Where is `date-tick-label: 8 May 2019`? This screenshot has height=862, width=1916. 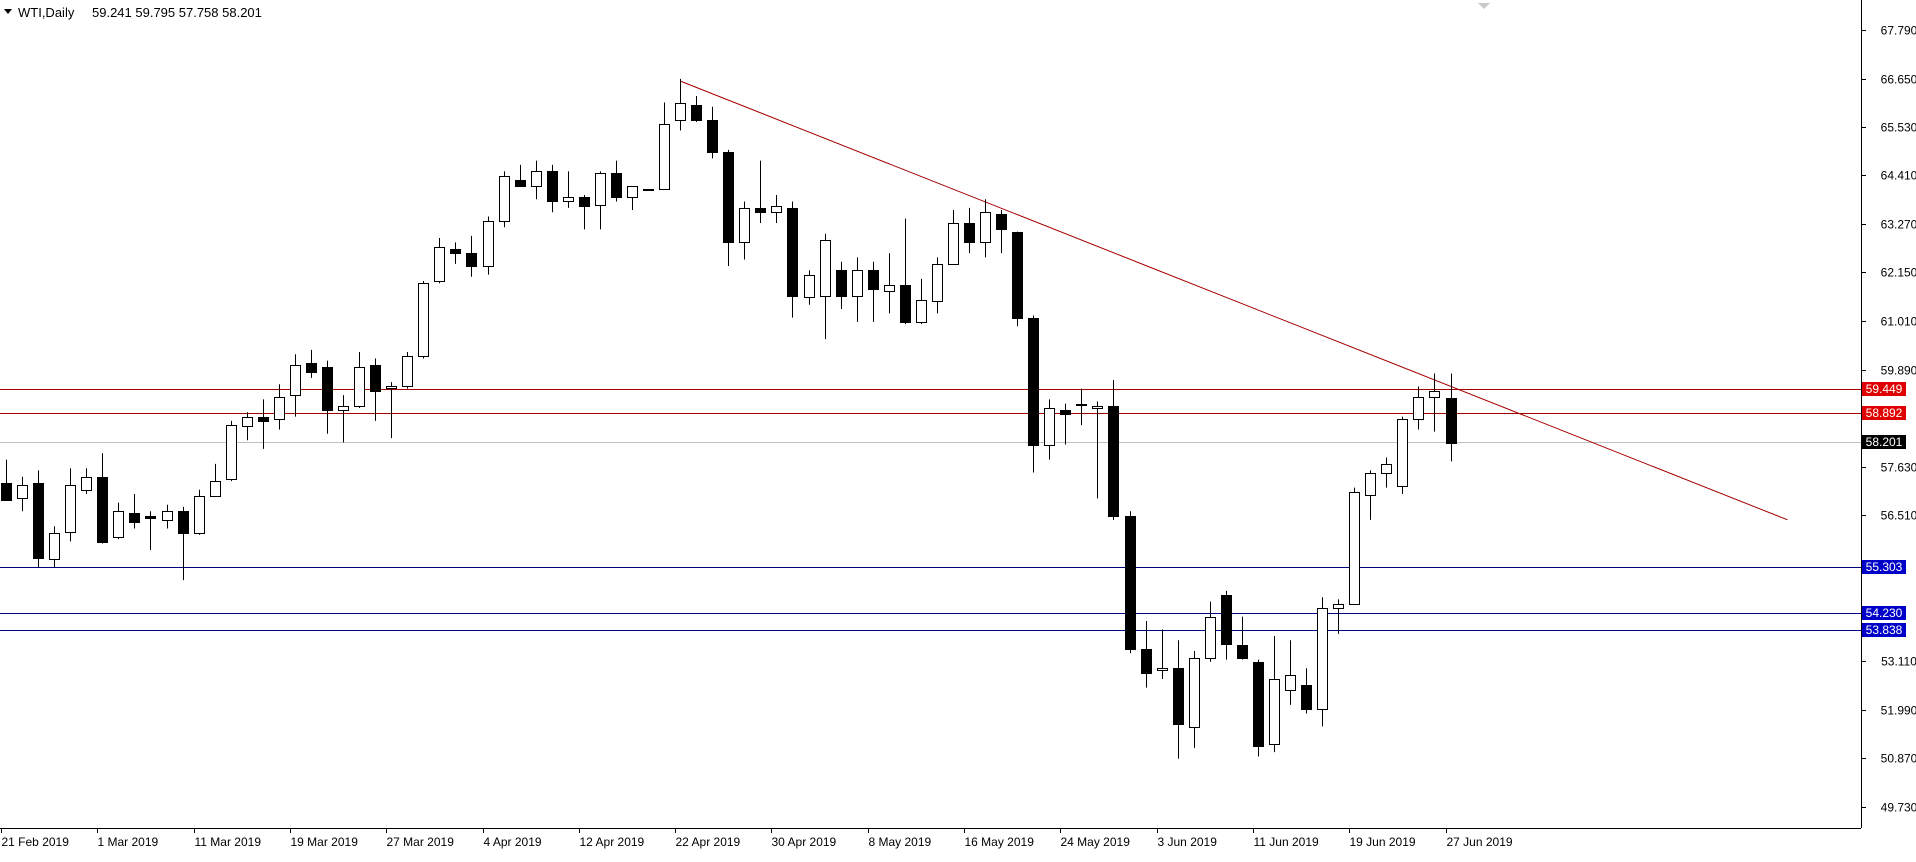 date-tick-label: 8 May 2019 is located at coordinates (900, 842).